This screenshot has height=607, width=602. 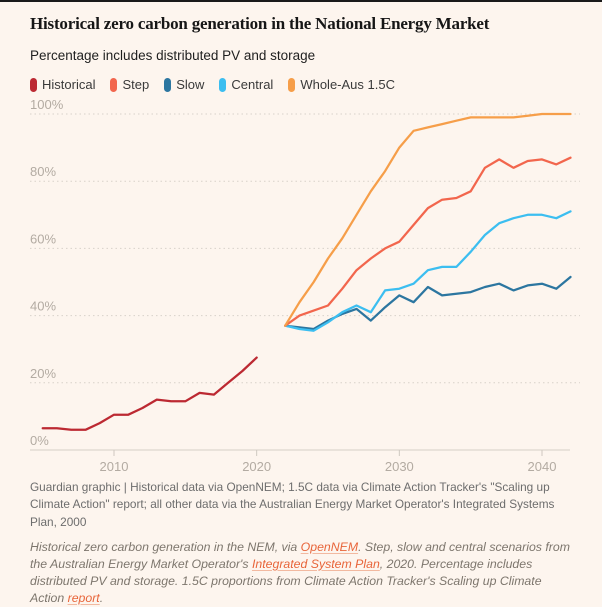 I want to click on y-tick-label-100: 100%, so click(x=47, y=104).